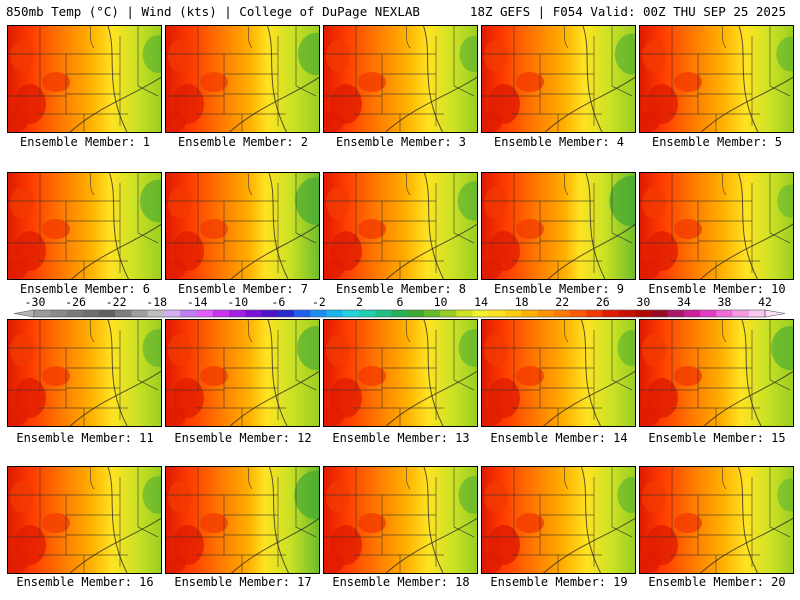  I want to click on colorbar-tick-label: -30, so click(35, 302).